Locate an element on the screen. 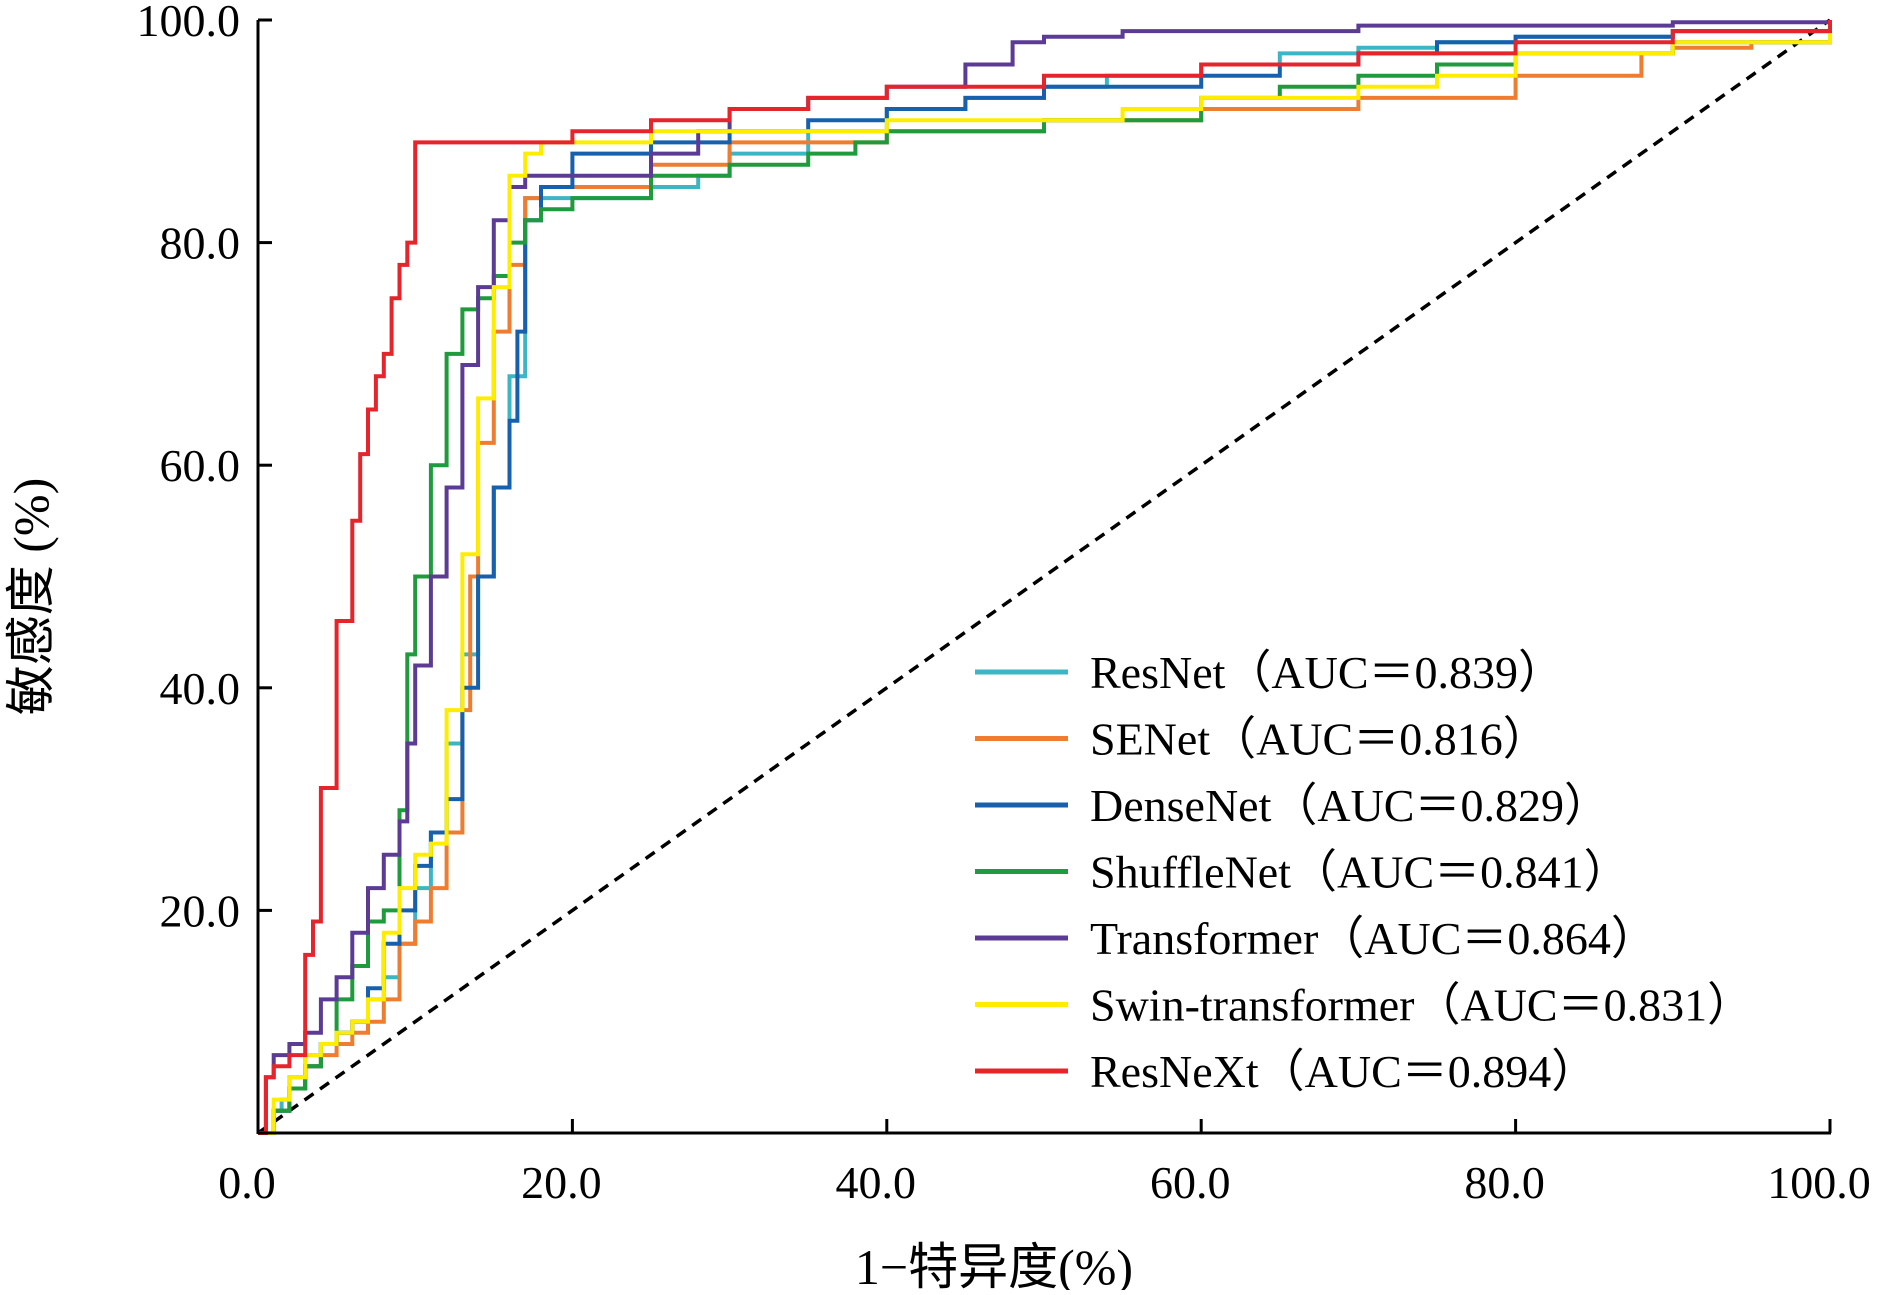 The height and width of the screenshot is (1295, 1887). legend-label-shufflenet: ShuffleNet（AUC＝0.841） is located at coordinates (1360, 872).